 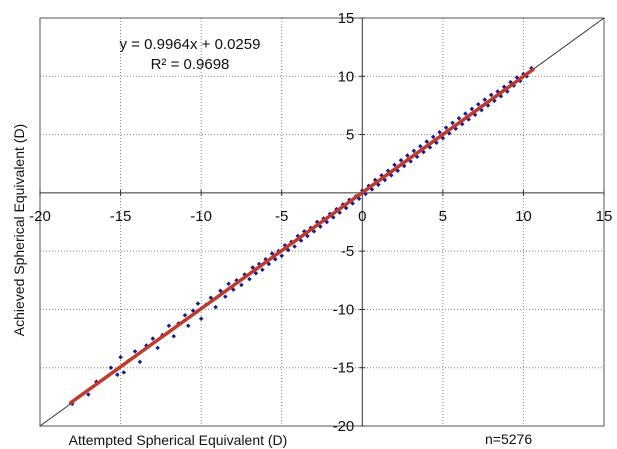 I want to click on y-tick-label-2: -10, so click(x=344, y=309).